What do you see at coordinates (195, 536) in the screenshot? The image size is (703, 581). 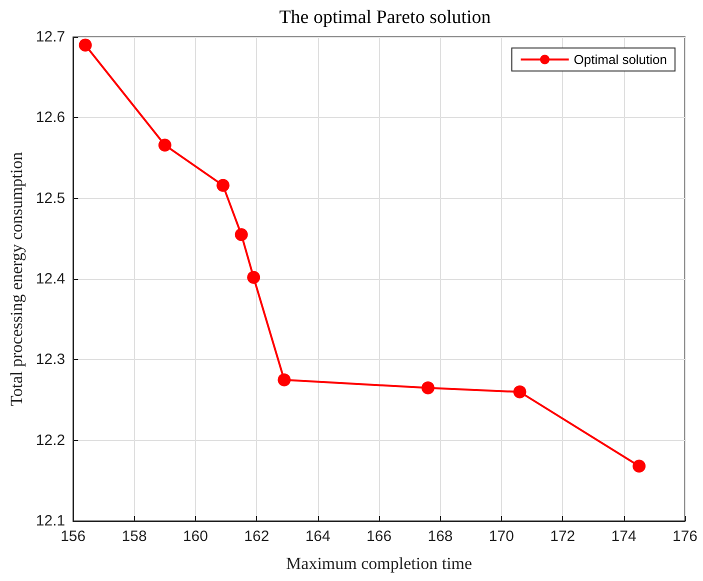 I see `x-tick-label: 160` at bounding box center [195, 536].